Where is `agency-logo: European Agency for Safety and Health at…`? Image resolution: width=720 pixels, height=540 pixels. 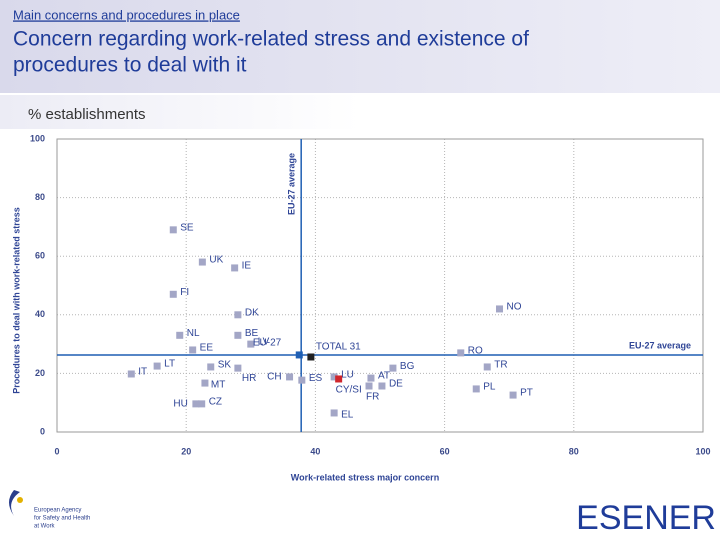 agency-logo: European Agency for Safety and Health at… is located at coordinates (49, 510).